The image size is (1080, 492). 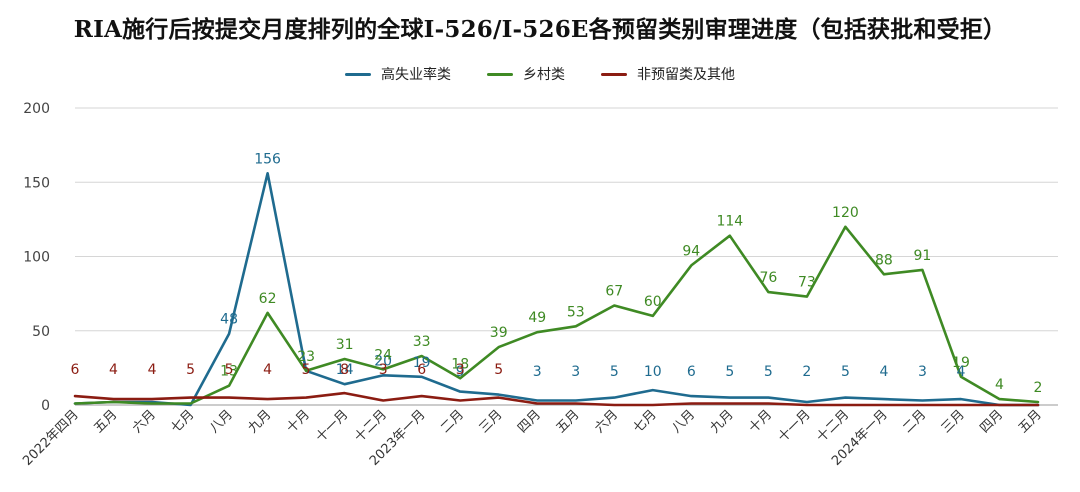 I want to click on y-tick-label: 0, so click(x=45, y=406).